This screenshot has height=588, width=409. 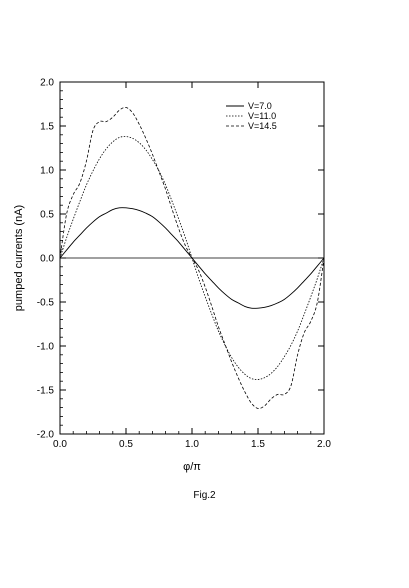 I want to click on y-tick-label: 1.5, so click(x=47, y=127).